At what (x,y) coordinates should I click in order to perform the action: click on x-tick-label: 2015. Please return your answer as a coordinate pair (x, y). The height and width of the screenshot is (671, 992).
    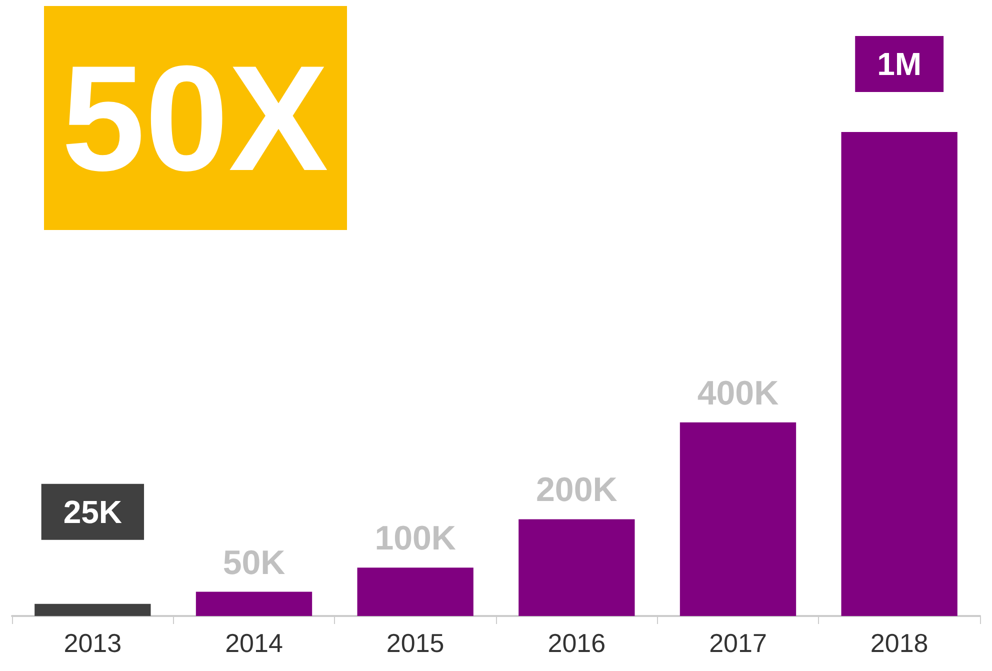
    Looking at the image, I should click on (415, 643).